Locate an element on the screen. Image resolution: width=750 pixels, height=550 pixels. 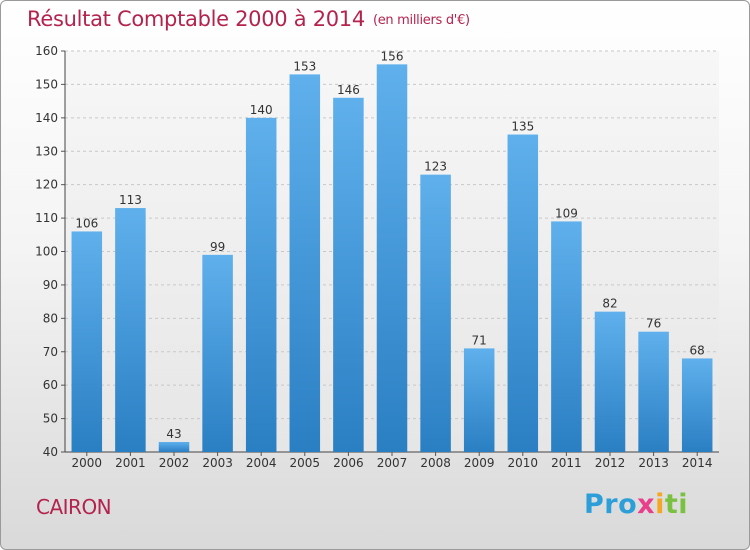
x-tick-label: 2005 is located at coordinates (305, 463).